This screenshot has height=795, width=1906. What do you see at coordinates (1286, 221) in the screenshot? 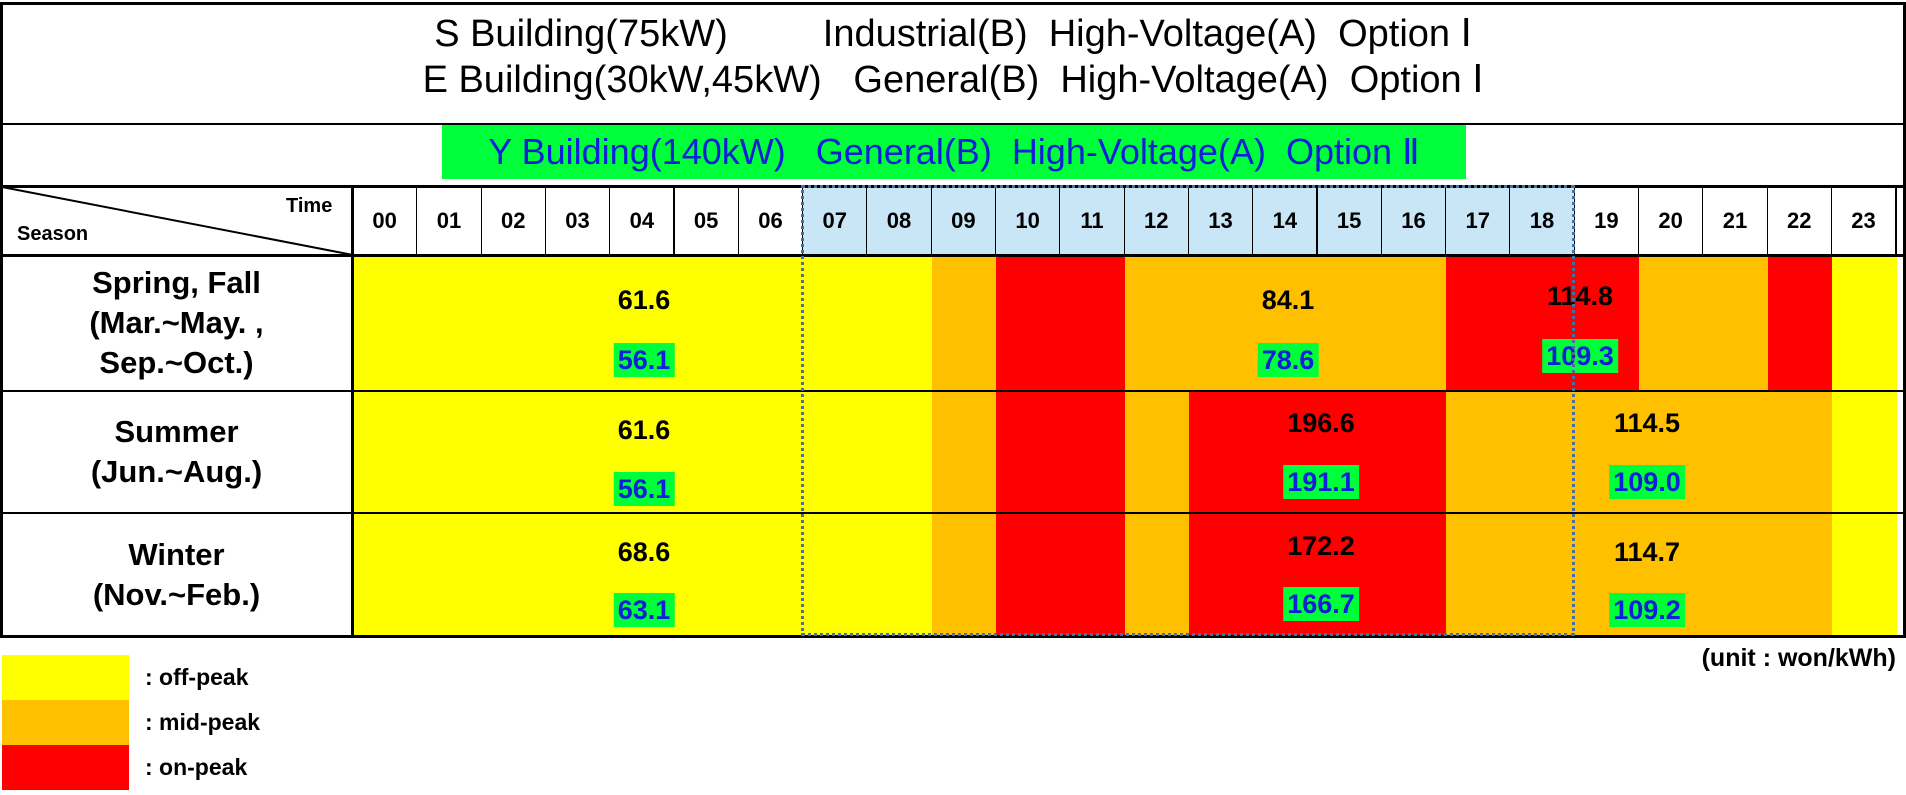
I see `hour-cell: 14` at bounding box center [1286, 221].